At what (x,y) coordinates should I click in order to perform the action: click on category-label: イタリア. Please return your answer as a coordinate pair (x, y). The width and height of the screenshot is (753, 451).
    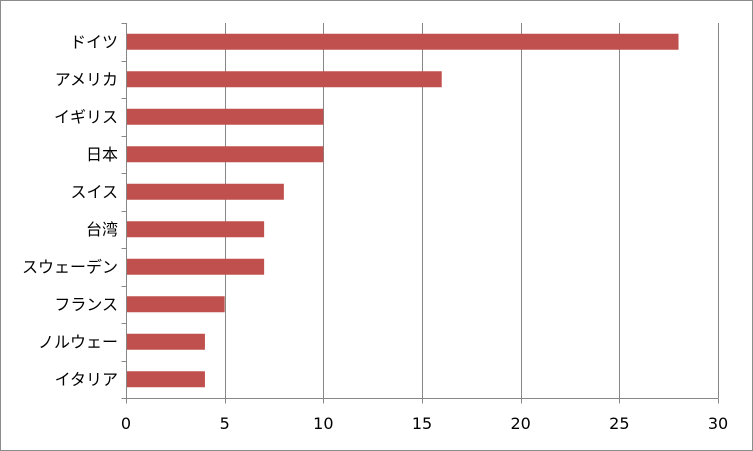
    Looking at the image, I should click on (86, 379).